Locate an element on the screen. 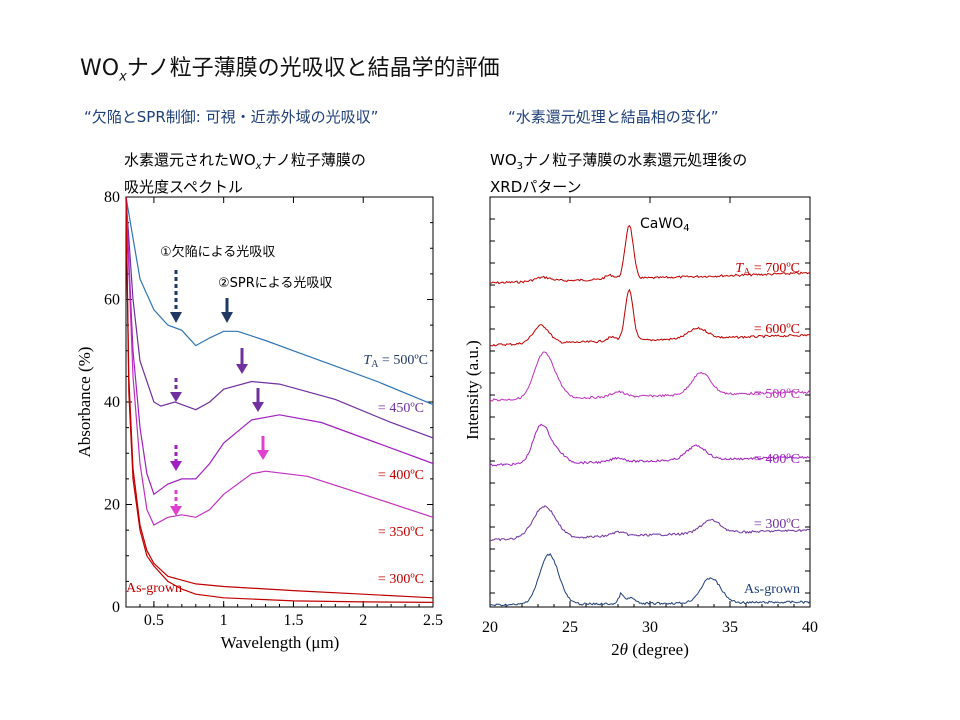  right-subtitle: “水素還元処理と結晶相の変化” is located at coordinates (613, 117).